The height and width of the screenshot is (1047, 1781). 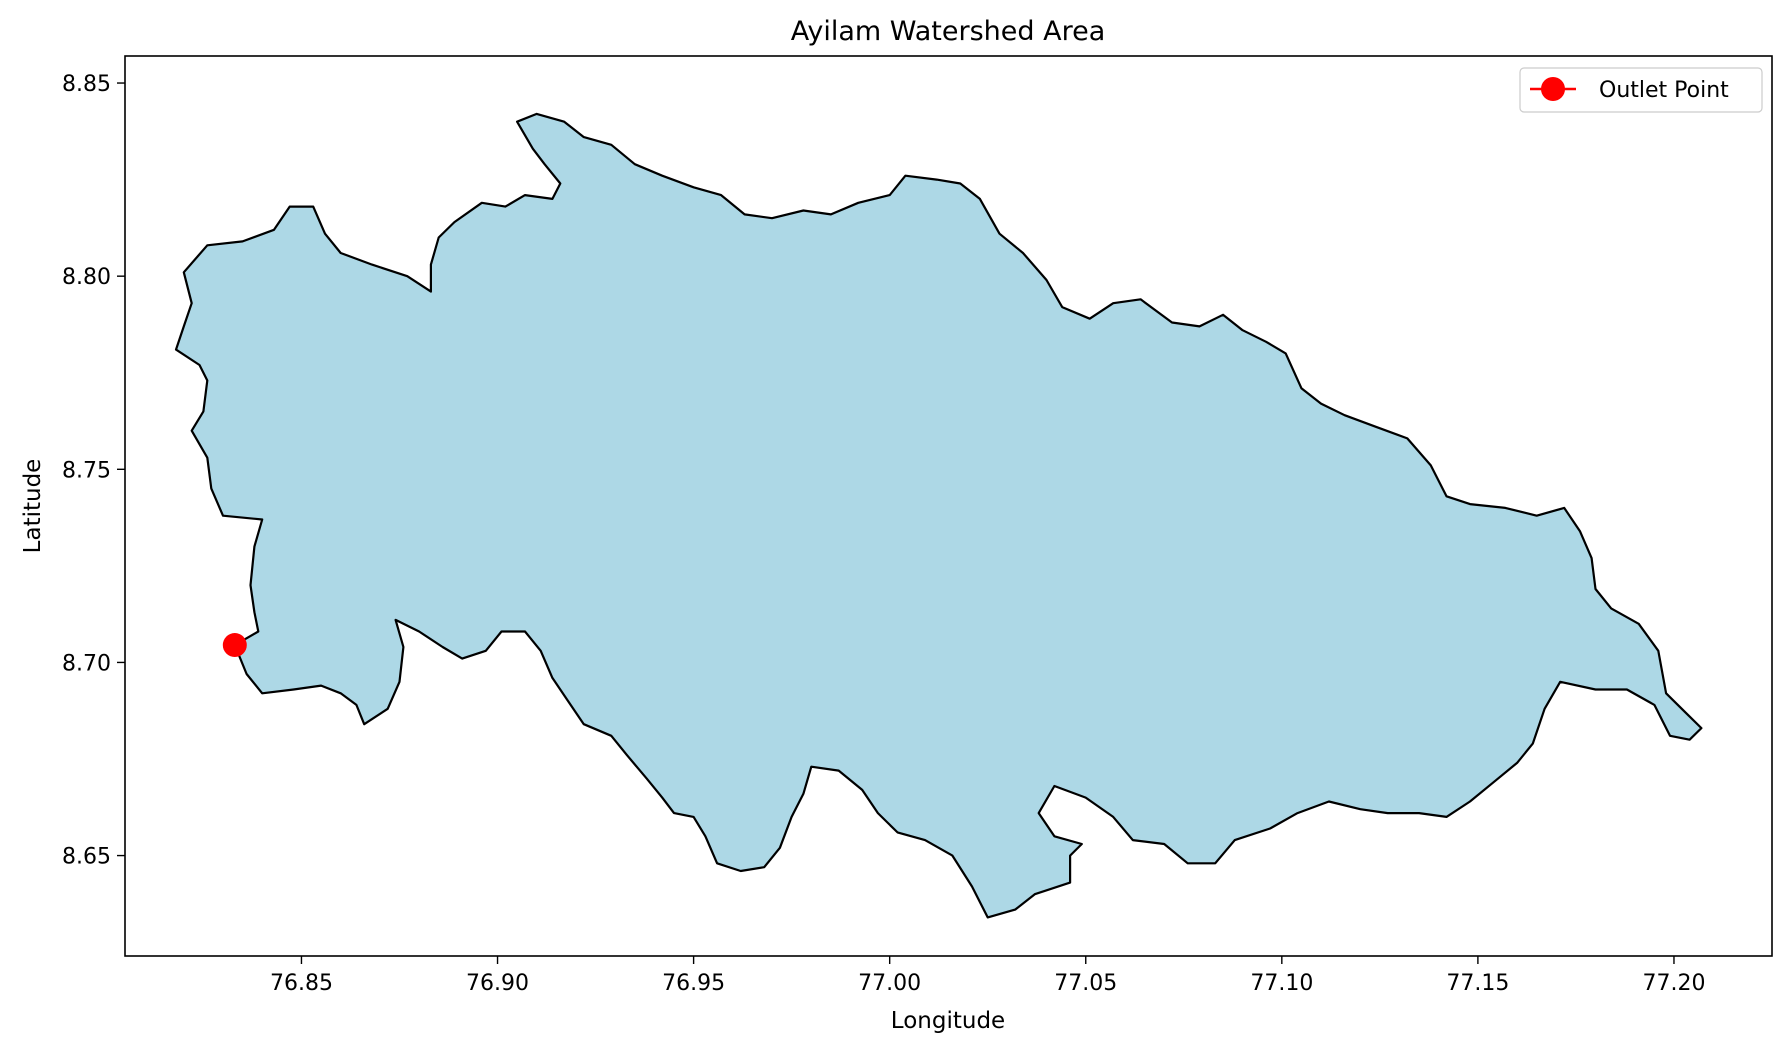 I want to click on legend: Outlet Point, so click(x=1641, y=90).